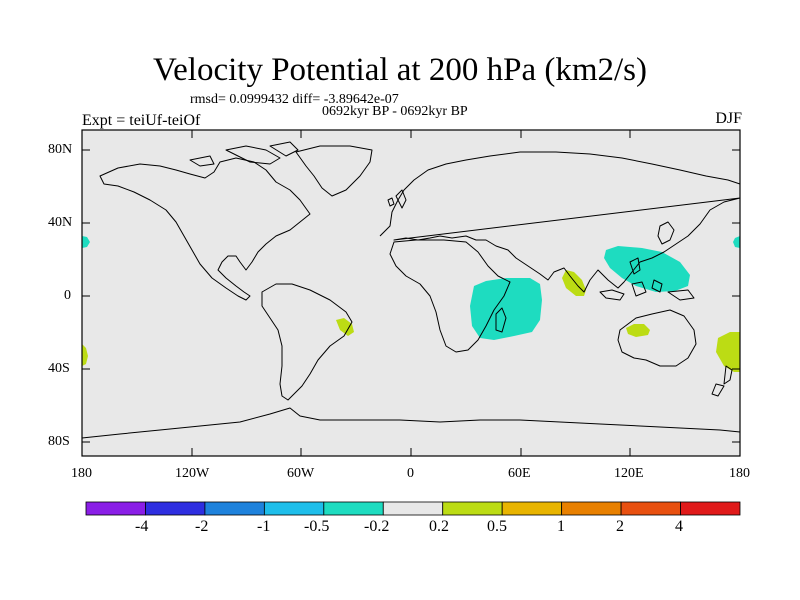 Image resolution: width=800 pixels, height=600 pixels. I want to click on colorbar, so click(413, 508).